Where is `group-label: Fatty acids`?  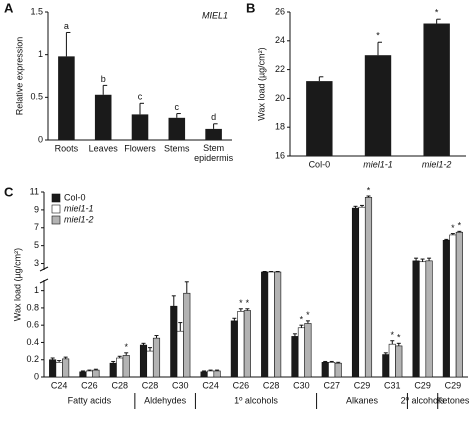 group-label: Fatty acids is located at coordinates (90, 400).